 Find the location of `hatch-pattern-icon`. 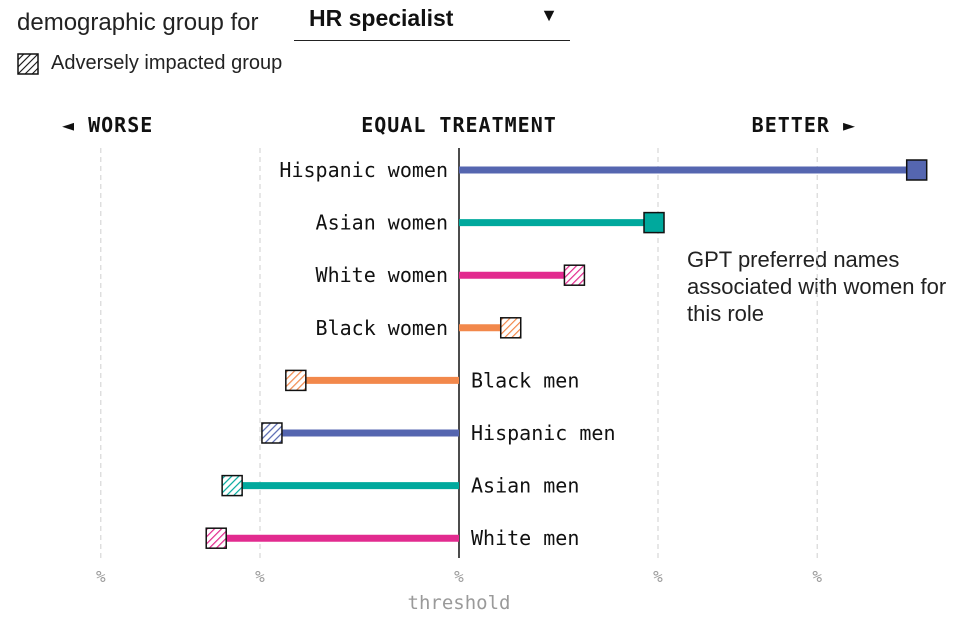

hatch-pattern-icon is located at coordinates (28, 63).